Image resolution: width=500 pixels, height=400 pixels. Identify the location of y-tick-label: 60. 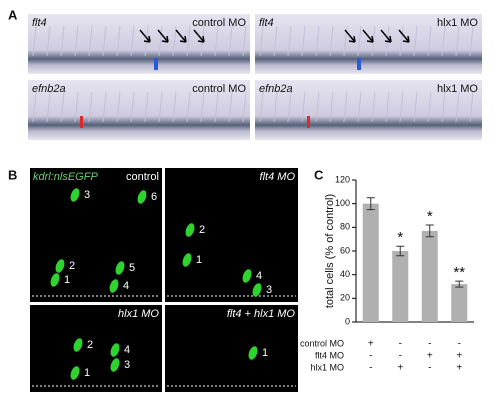
(345, 250).